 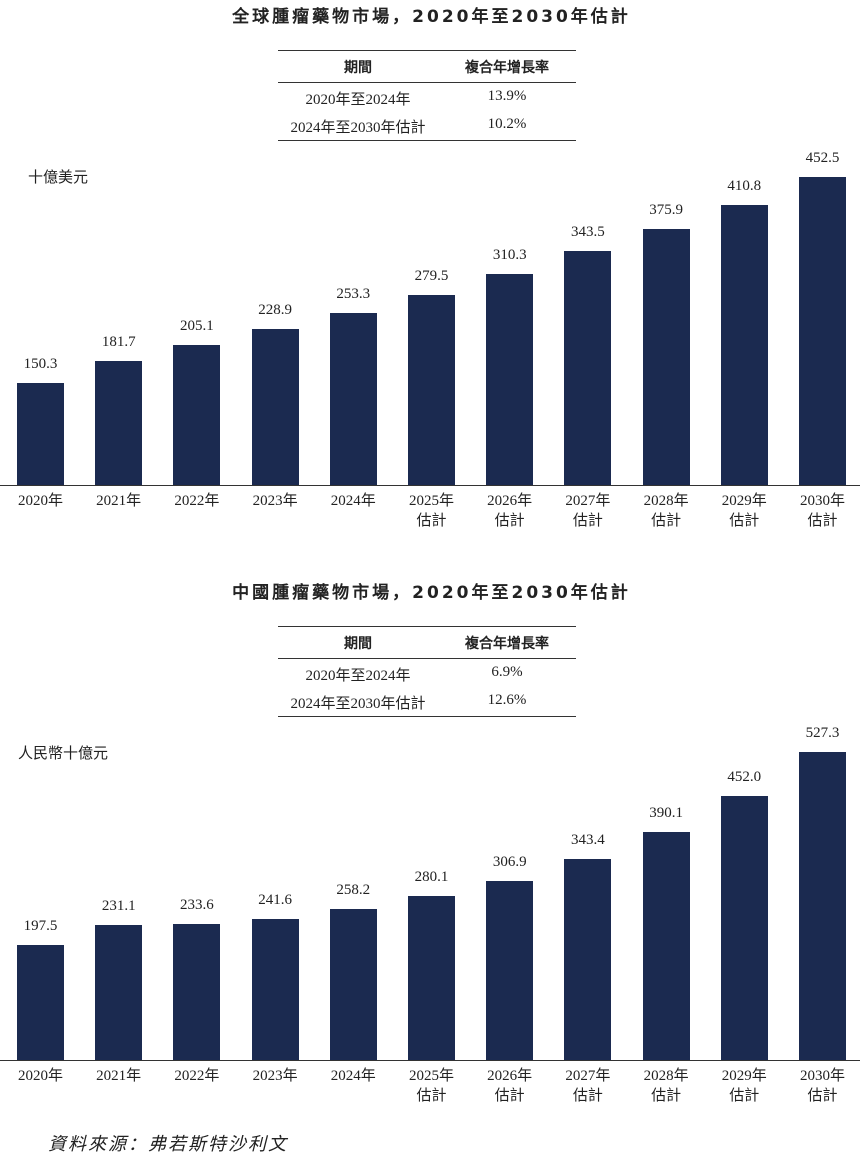 I want to click on value-label: 253.3, so click(x=353, y=293).